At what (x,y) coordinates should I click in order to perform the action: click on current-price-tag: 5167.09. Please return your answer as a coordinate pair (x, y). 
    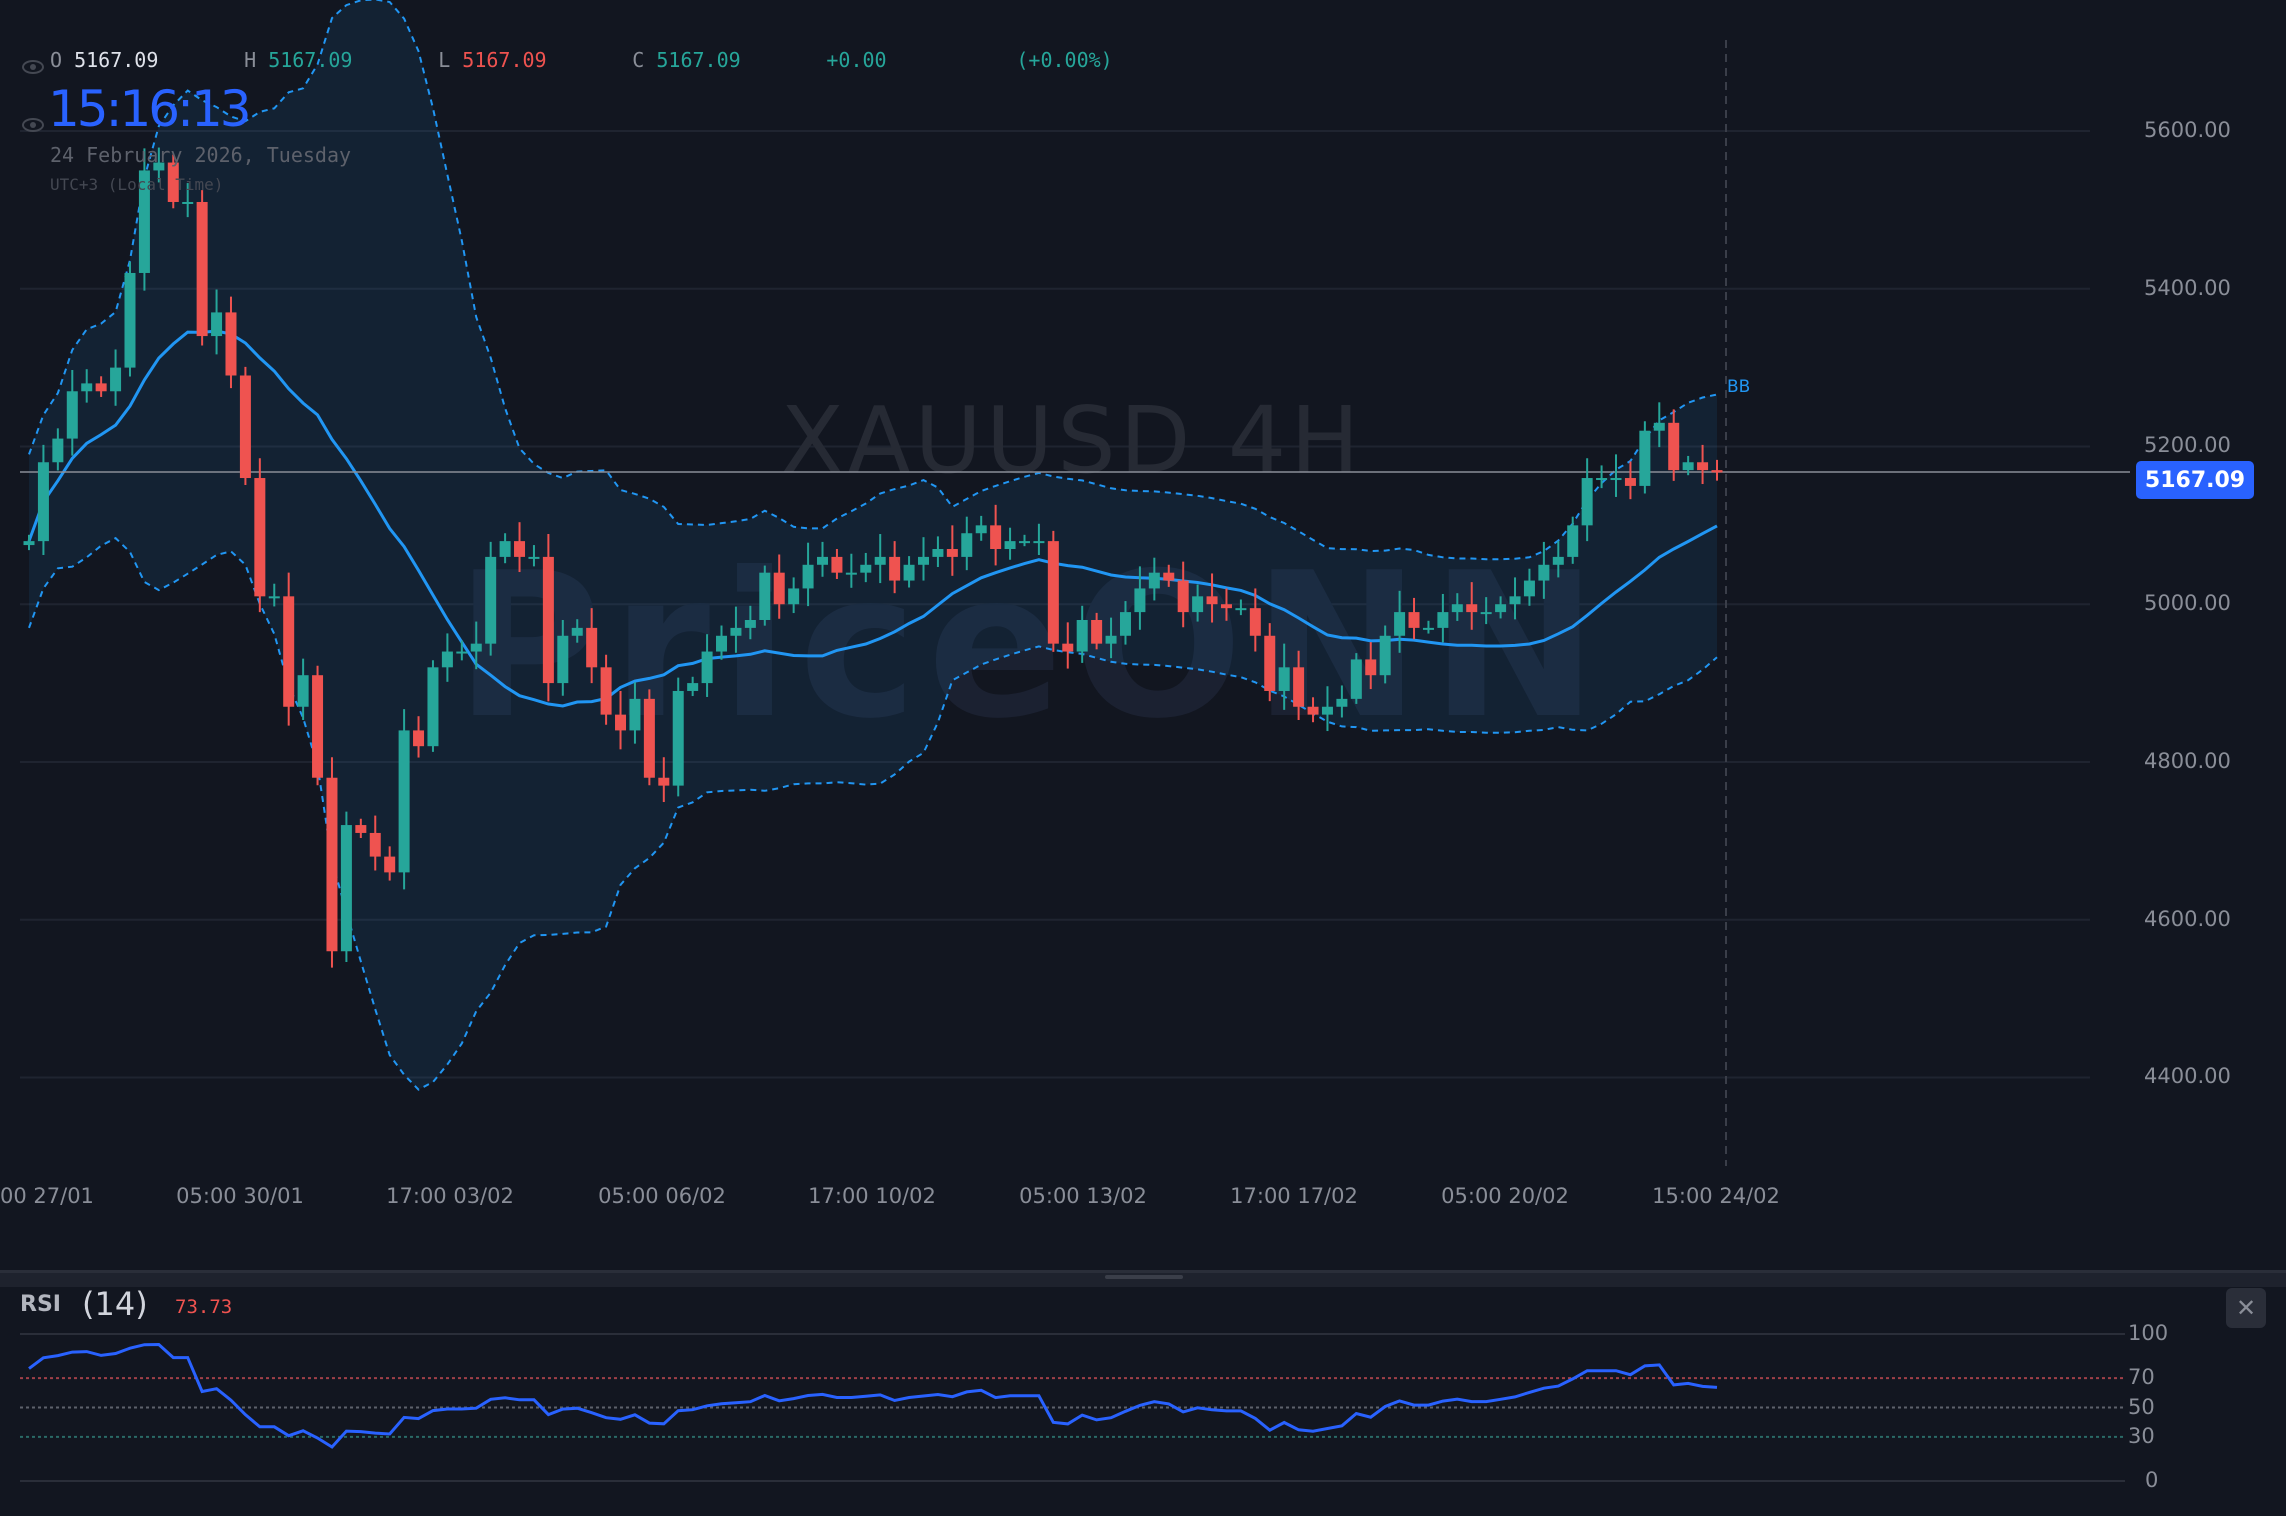
    Looking at the image, I should click on (2195, 480).